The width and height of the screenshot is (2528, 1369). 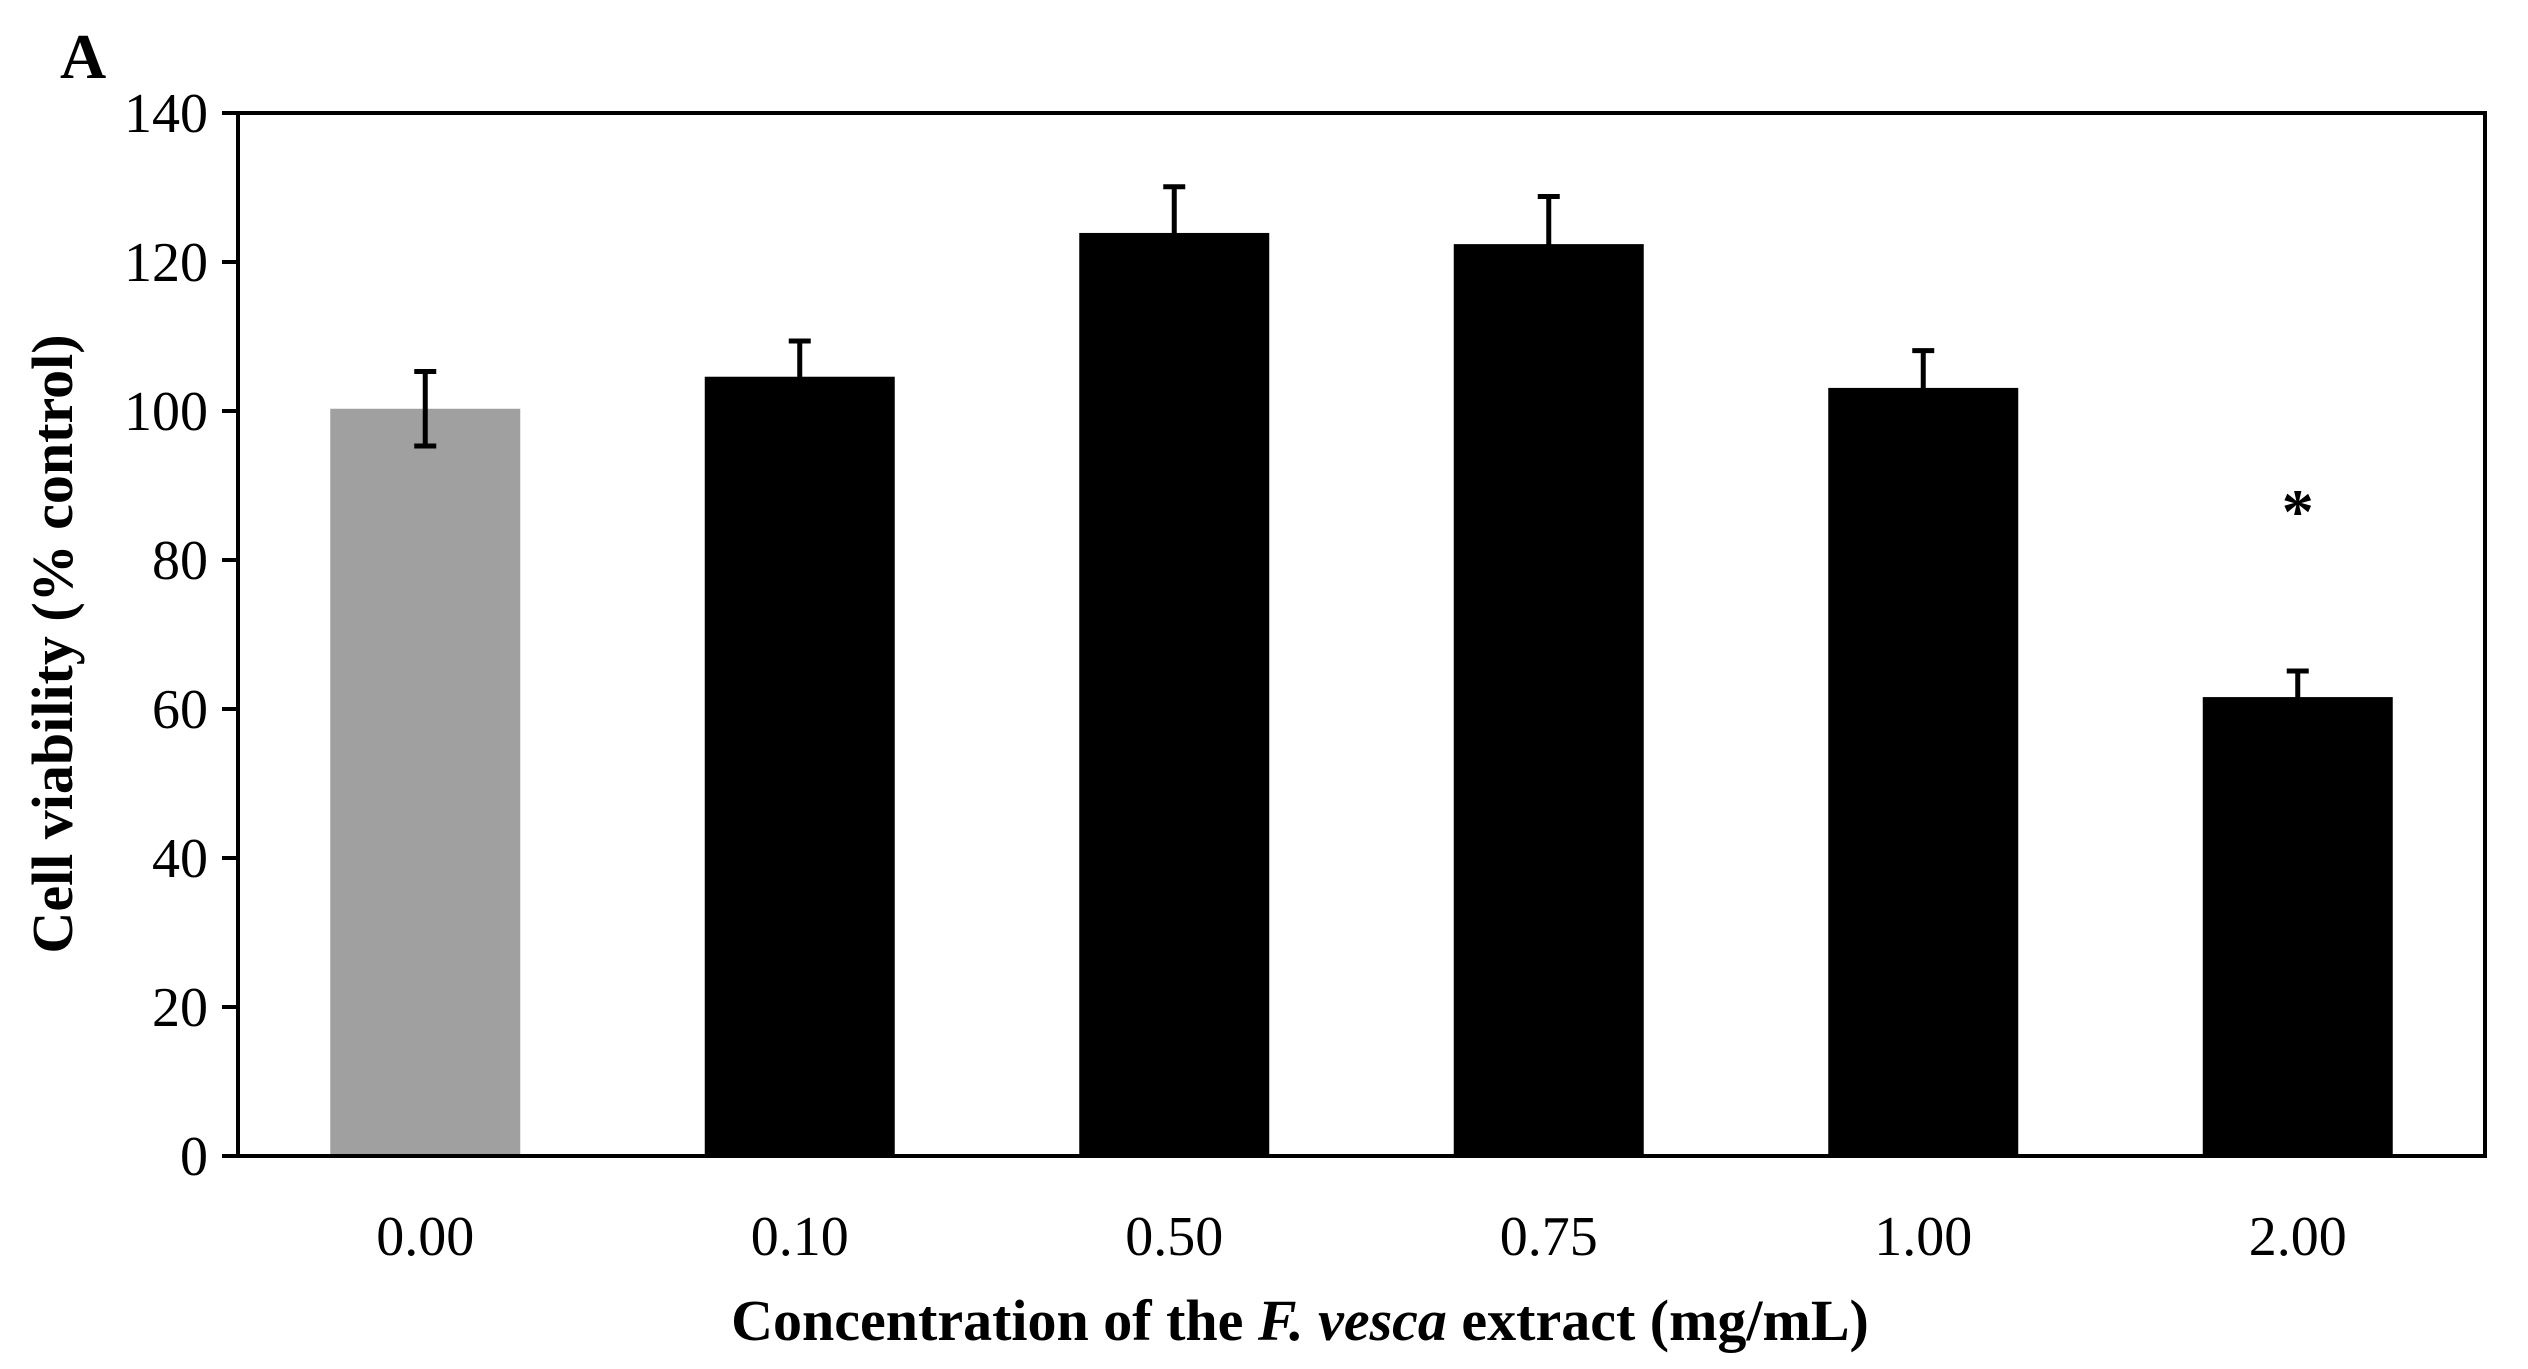 What do you see at coordinates (180, 561) in the screenshot?
I see `y-tick-label: 80` at bounding box center [180, 561].